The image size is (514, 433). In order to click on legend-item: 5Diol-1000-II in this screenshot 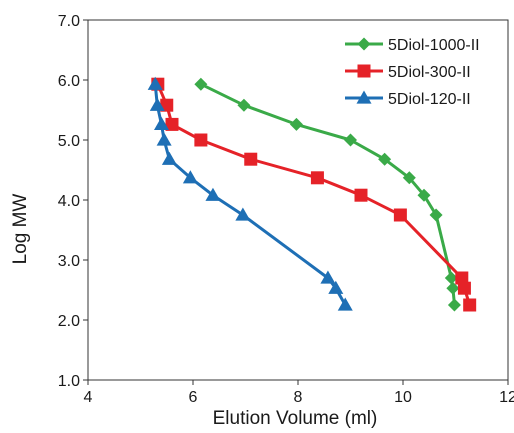, I will do `click(412, 45)`.